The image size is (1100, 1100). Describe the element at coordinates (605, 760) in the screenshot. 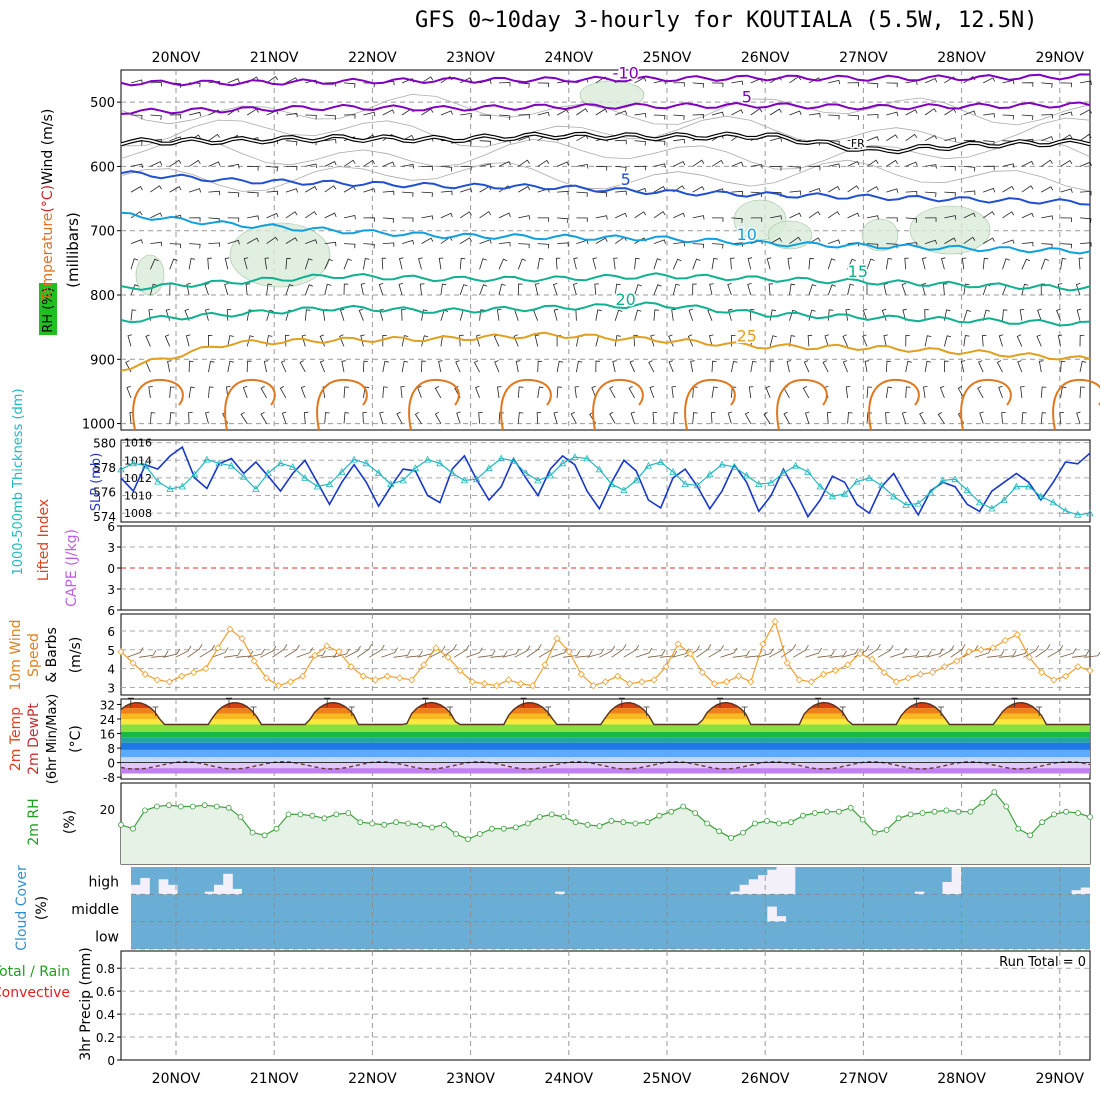

I see `temperature-band` at that location.